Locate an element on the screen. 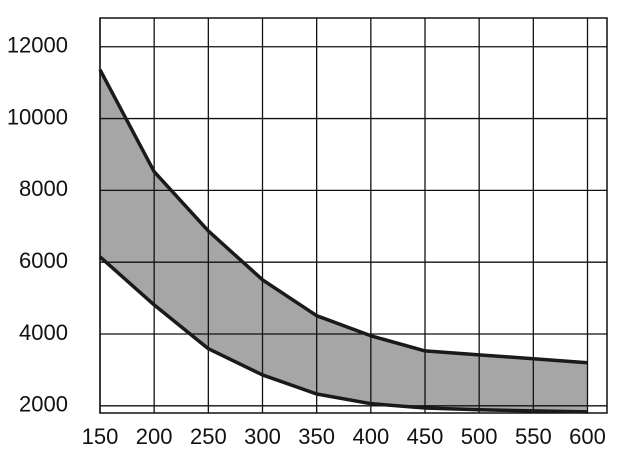 The image size is (625, 454). x-tick-label: 200 is located at coordinates (154, 436).